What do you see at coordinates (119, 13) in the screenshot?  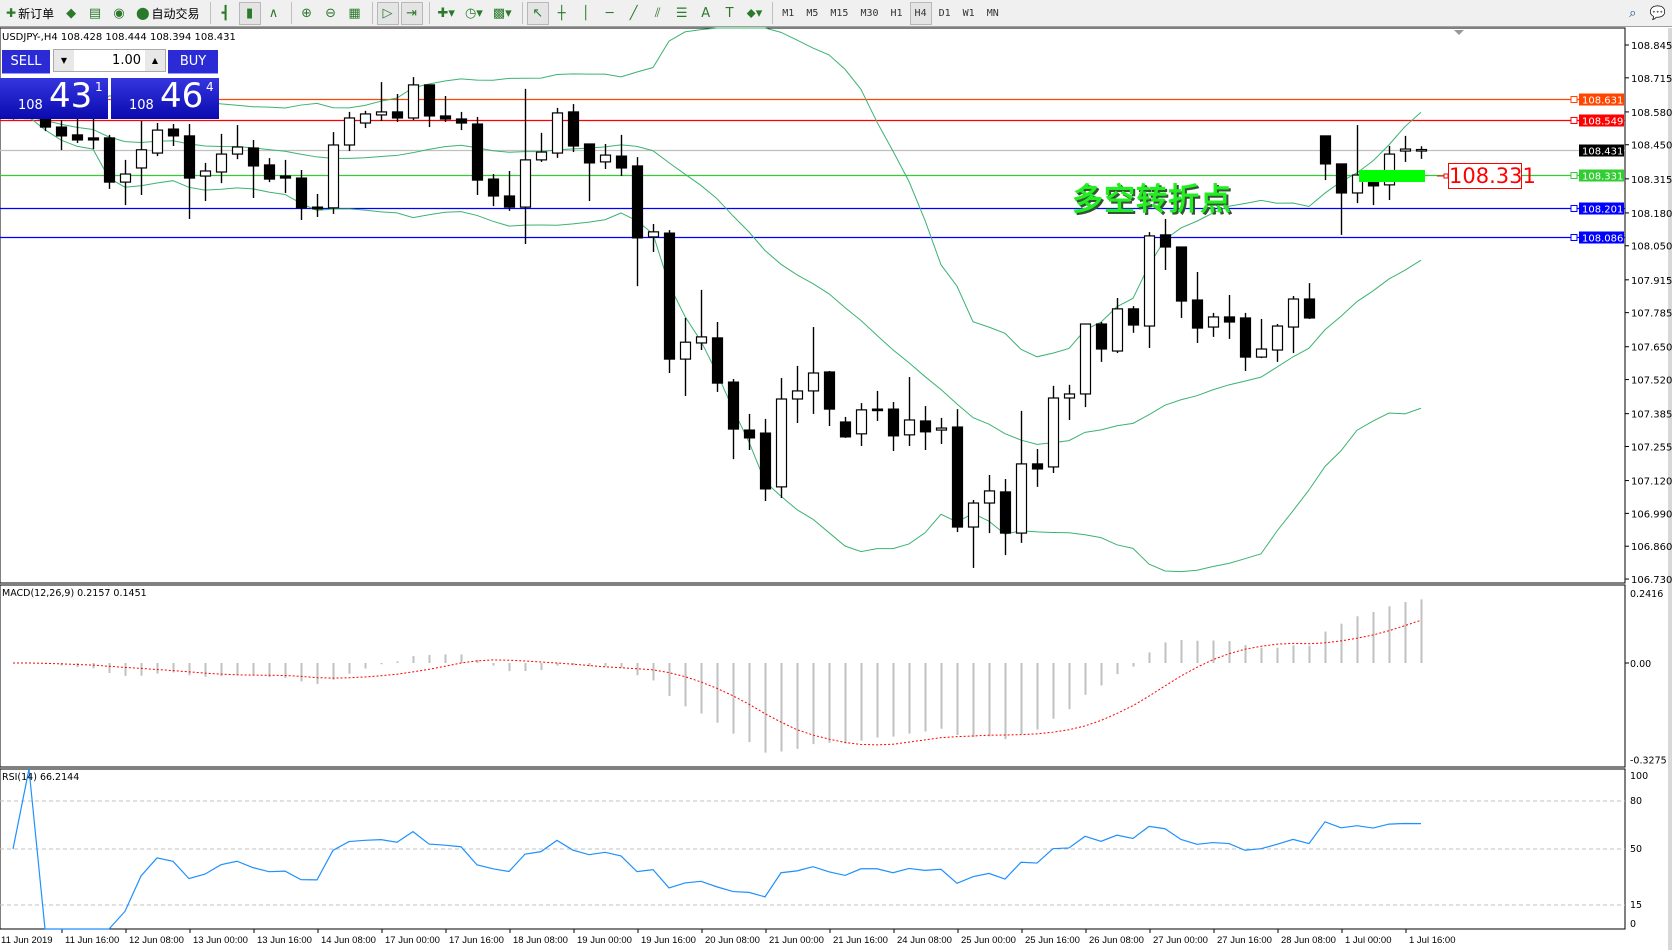 I see `signals-icon: ◉` at bounding box center [119, 13].